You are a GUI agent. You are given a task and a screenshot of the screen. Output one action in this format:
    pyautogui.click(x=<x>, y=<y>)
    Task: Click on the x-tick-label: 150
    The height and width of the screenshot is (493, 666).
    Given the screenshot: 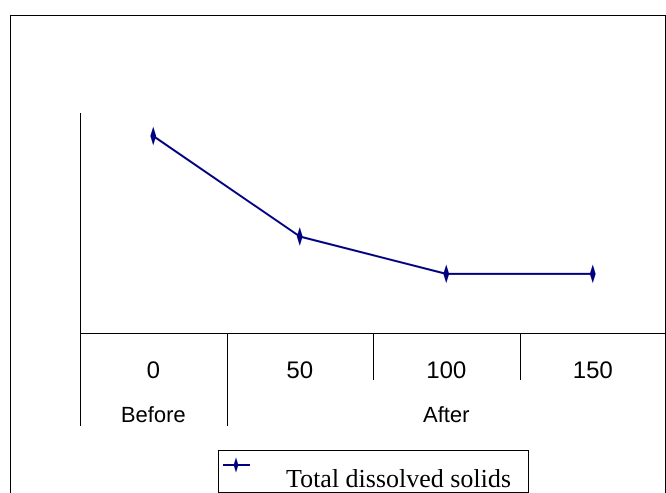 What is the action you would take?
    pyautogui.click(x=592, y=370)
    